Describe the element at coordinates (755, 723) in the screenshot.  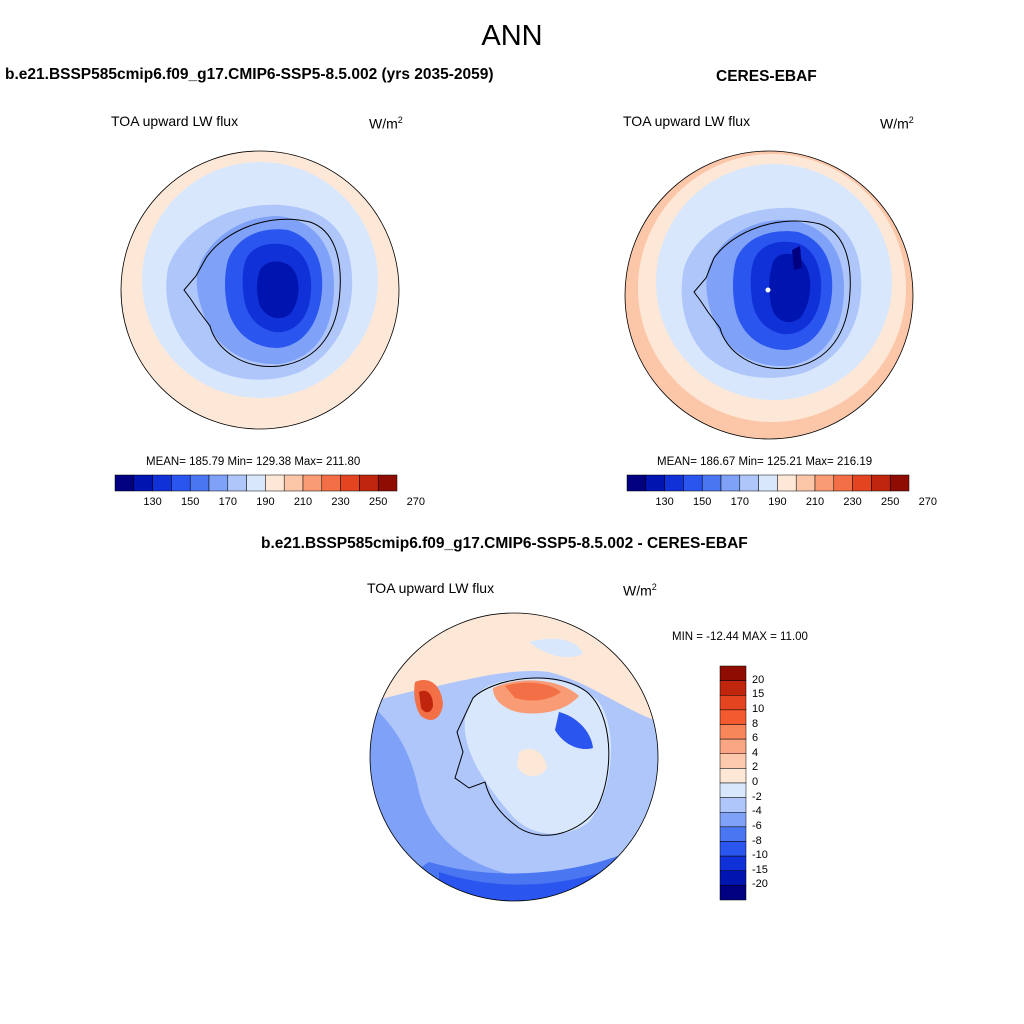
I see `colorbar-tick-label: 8` at that location.